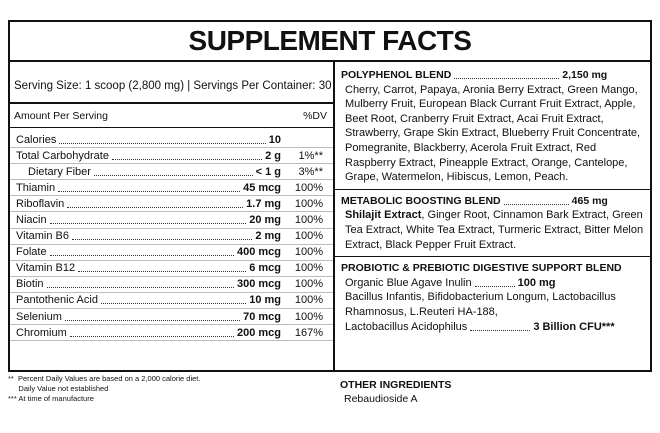 The image size is (660, 433). I want to click on nutrient-label: Pantothenic Acid, so click(57, 300).